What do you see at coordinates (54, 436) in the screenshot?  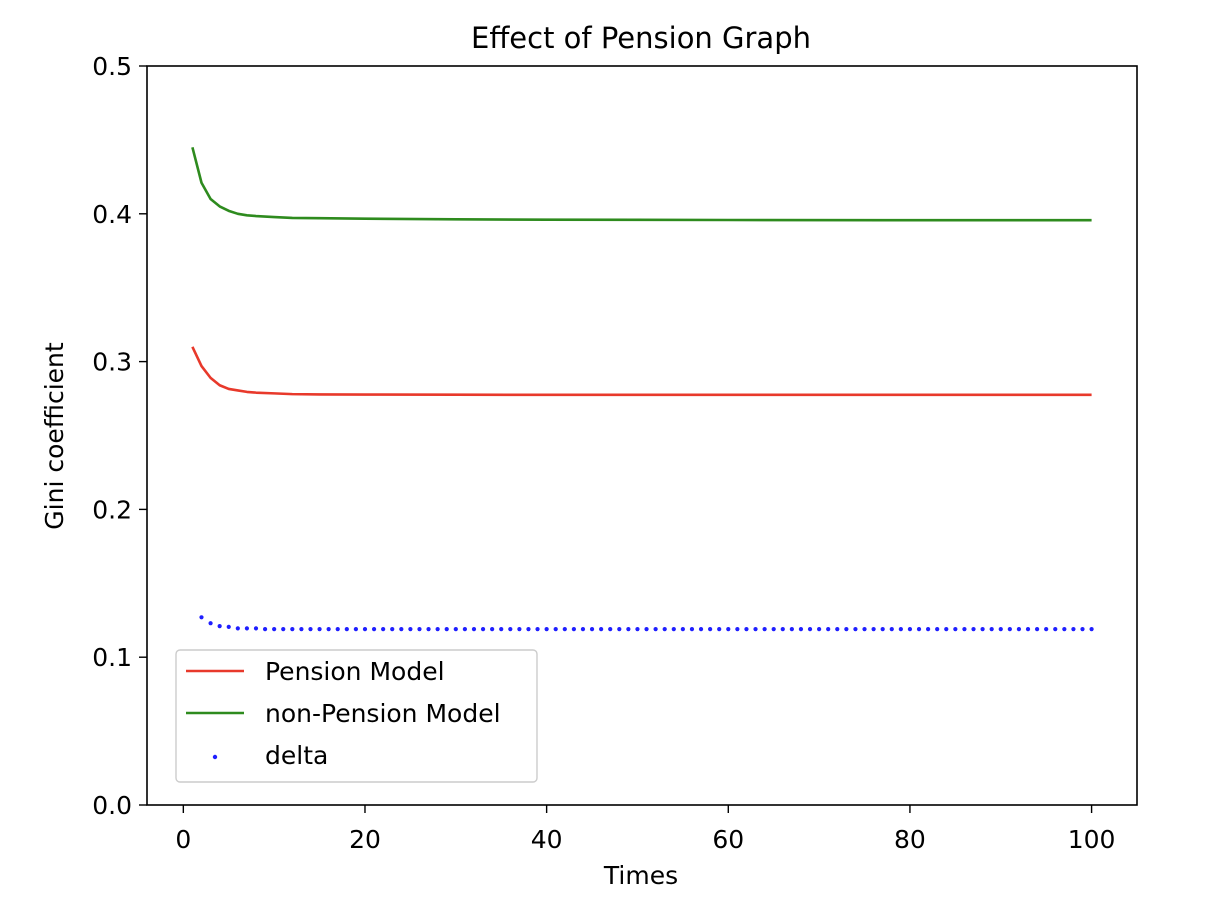 I see `y-axis-title: Gini coefficient` at bounding box center [54, 436].